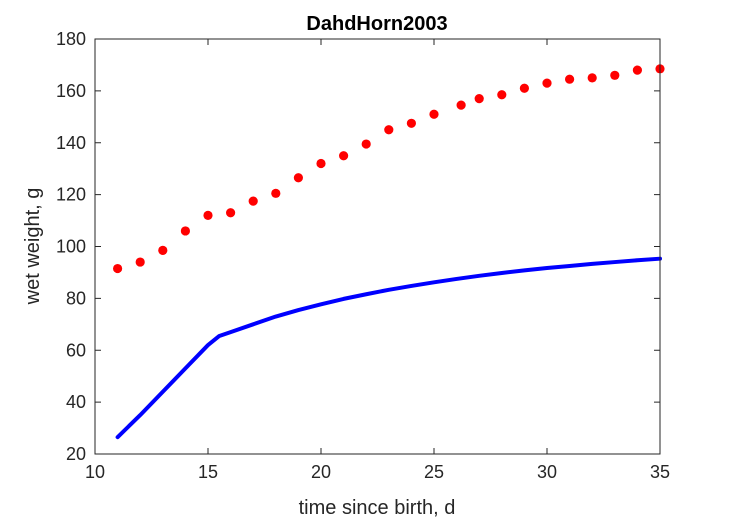 This screenshot has width=729, height=521. I want to click on y-axis-label: wet weight, g, so click(33, 247).